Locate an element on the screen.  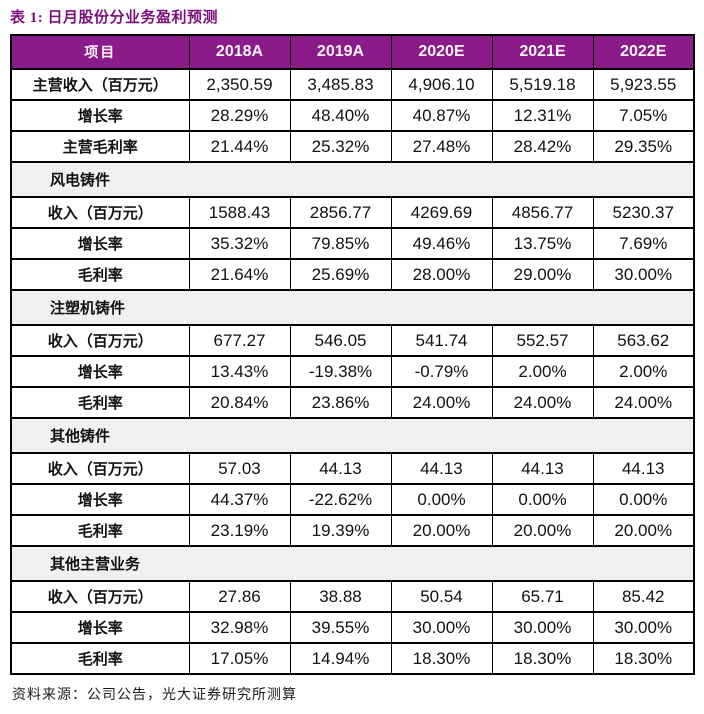
cell: 32.98% is located at coordinates (239, 627).